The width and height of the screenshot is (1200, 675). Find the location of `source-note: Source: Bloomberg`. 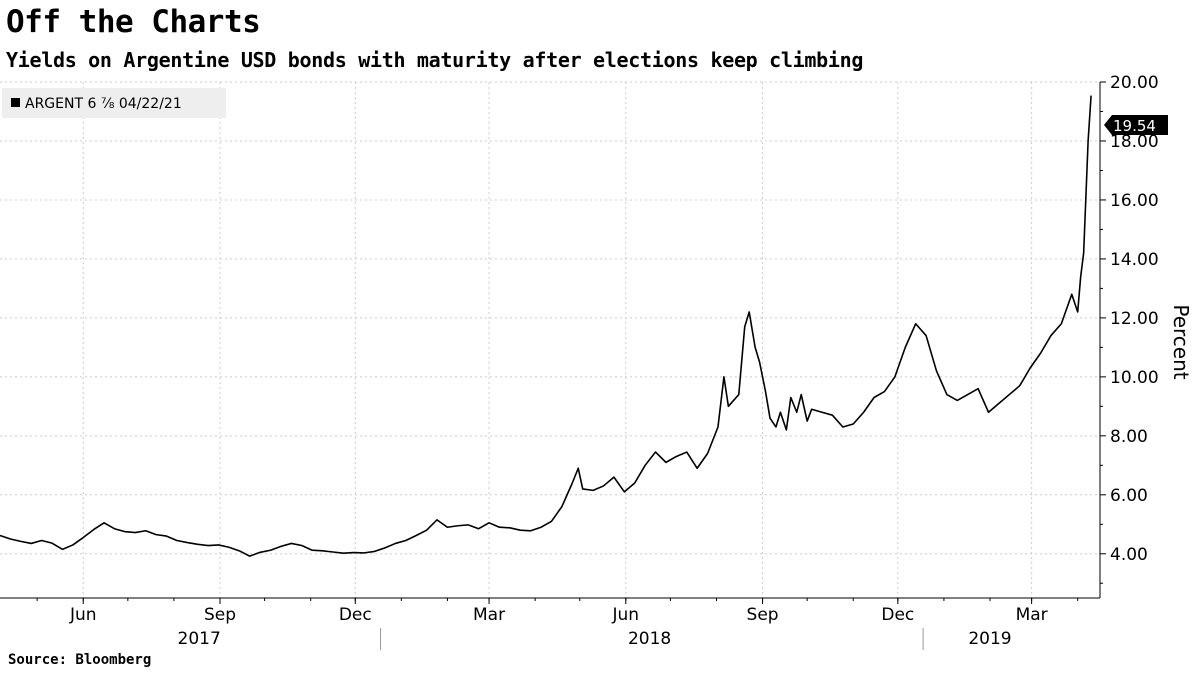

source-note: Source: Bloomberg is located at coordinates (80, 660).